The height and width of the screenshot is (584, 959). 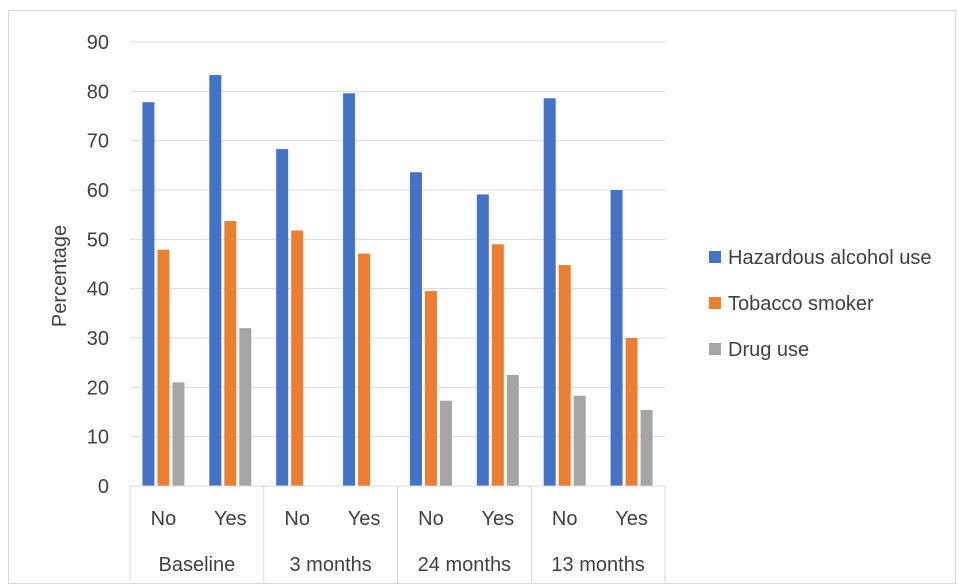 What do you see at coordinates (464, 565) in the screenshot?
I see `x-group-label: 24 months` at bounding box center [464, 565].